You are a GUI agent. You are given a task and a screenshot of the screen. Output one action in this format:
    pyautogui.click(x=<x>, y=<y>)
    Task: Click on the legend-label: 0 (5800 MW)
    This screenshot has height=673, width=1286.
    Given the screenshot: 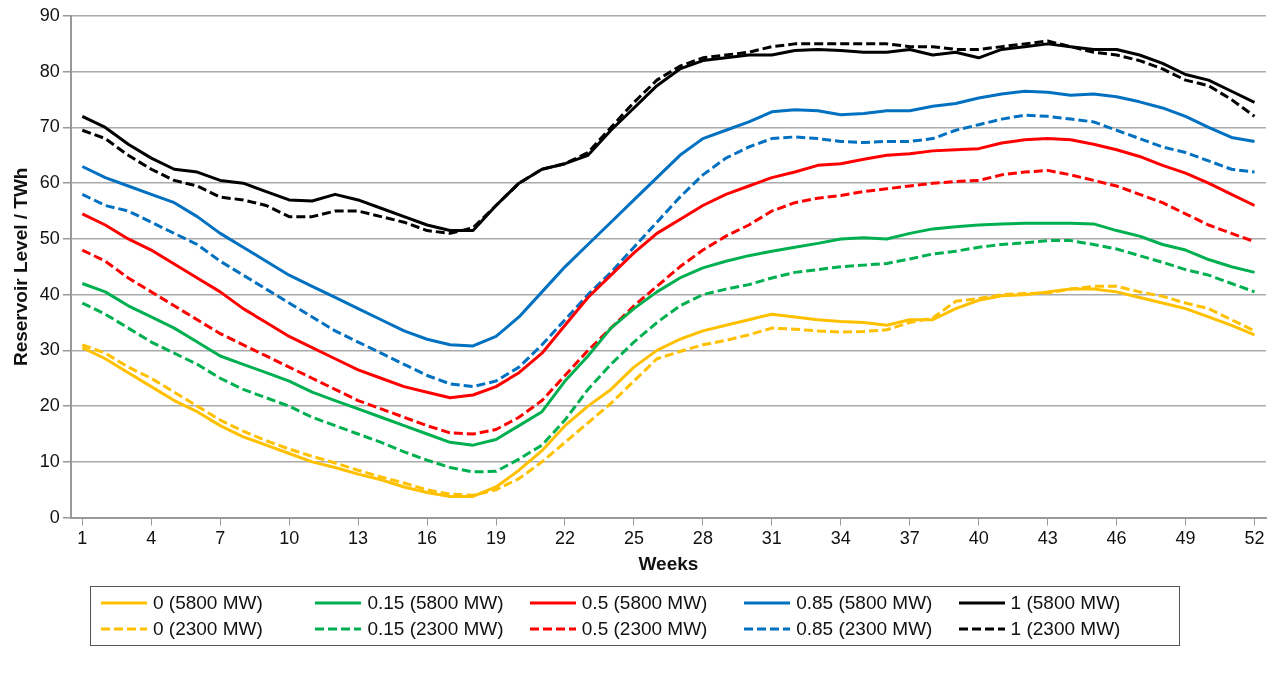 What is the action you would take?
    pyautogui.click(x=208, y=603)
    